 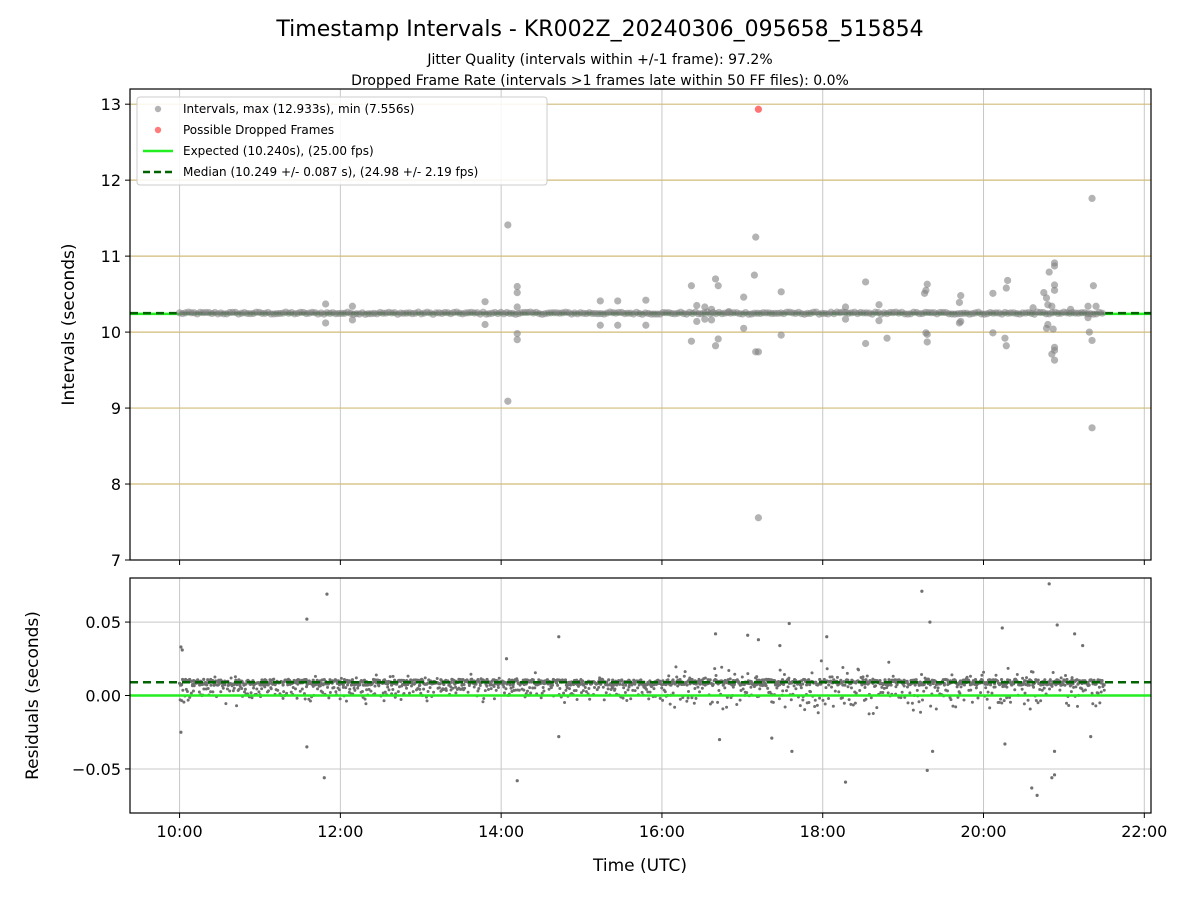 What do you see at coordinates (116, 484) in the screenshot?
I see `intervals-y-tick-label: 8` at bounding box center [116, 484].